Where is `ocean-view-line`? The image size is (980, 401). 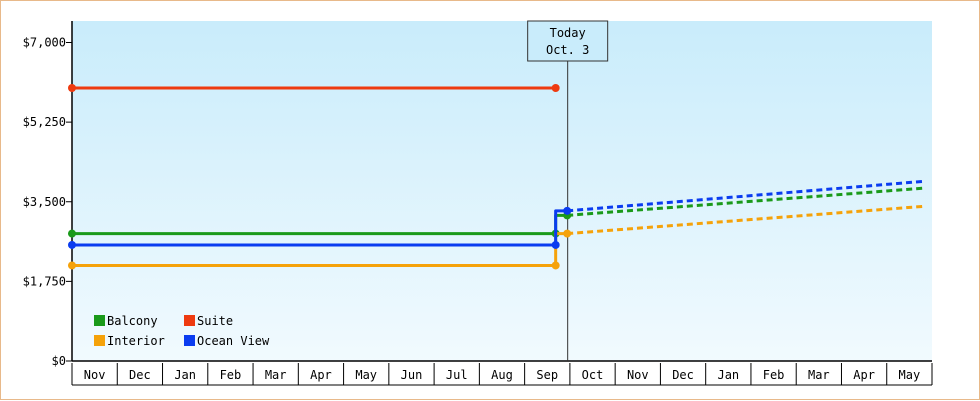
ocean-view-line is located at coordinates (320, 228).